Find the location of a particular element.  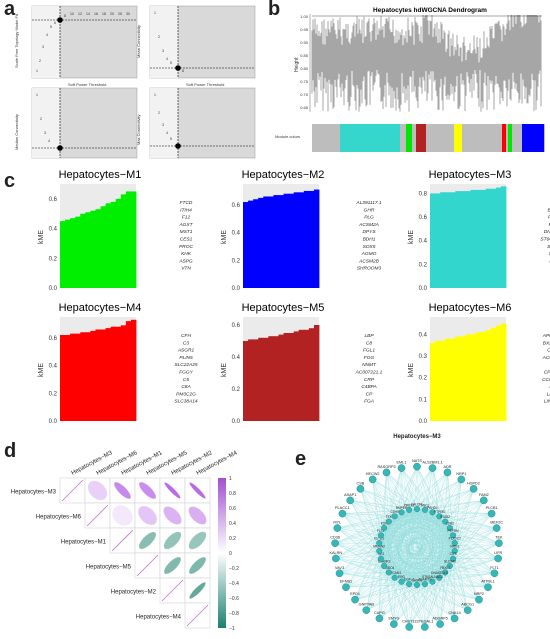

network-node-label: LIFR is located at coordinates (498, 553).